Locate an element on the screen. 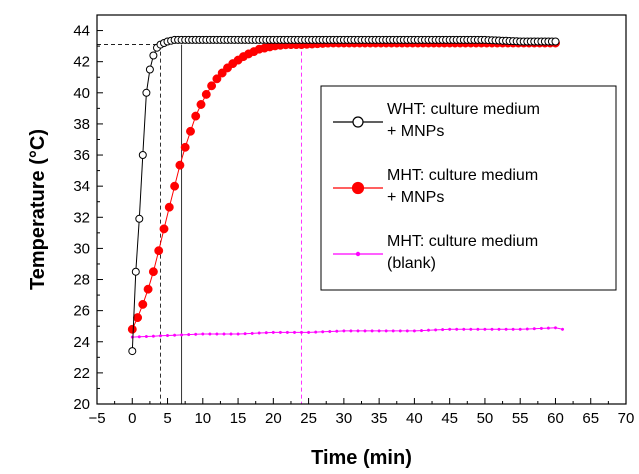 This screenshot has width=639, height=474. x-tick-label: 50 is located at coordinates (485, 418).